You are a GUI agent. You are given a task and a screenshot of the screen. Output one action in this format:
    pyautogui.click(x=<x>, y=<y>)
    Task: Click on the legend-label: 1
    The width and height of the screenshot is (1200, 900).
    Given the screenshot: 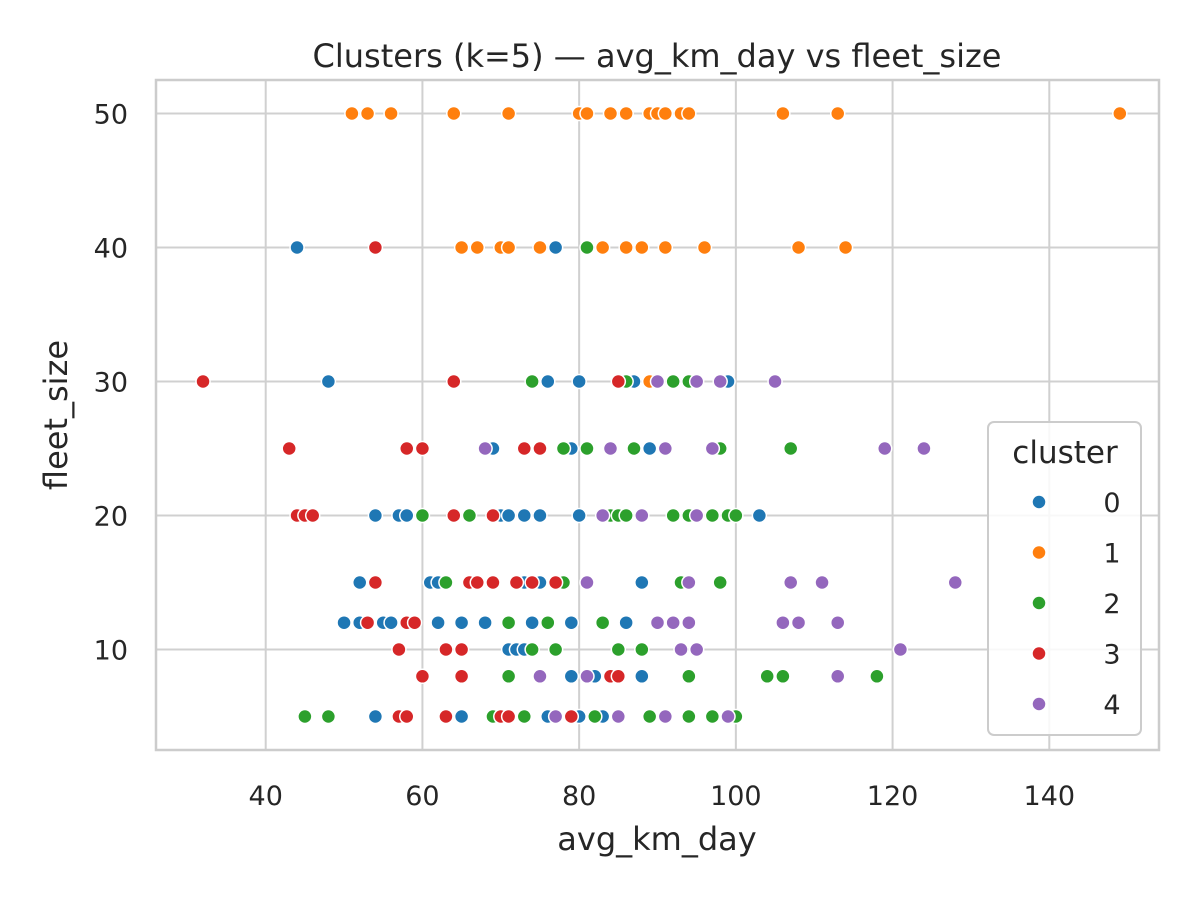 What is the action you would take?
    pyautogui.click(x=1111, y=554)
    